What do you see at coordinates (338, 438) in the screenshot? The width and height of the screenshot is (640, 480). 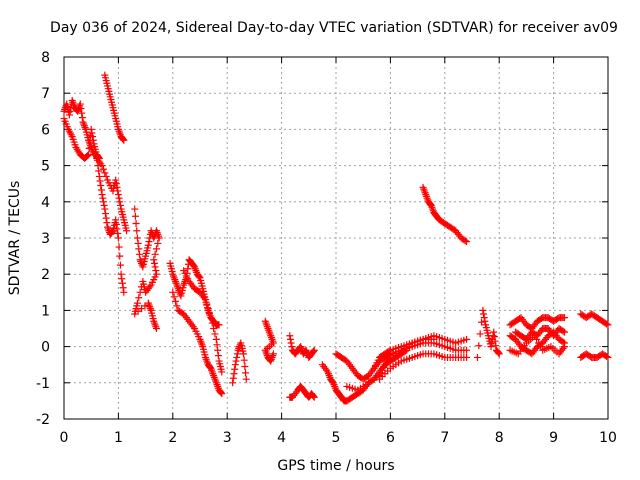 I see `x-tick-labels: 0 1 2 3 4 5 6 7 8 9 10` at bounding box center [338, 438].